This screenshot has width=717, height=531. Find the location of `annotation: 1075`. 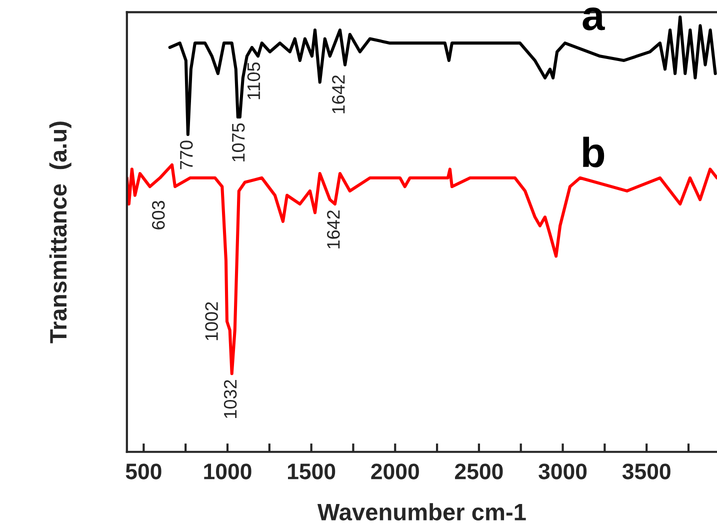

annotation: 1075 is located at coordinates (238, 142).